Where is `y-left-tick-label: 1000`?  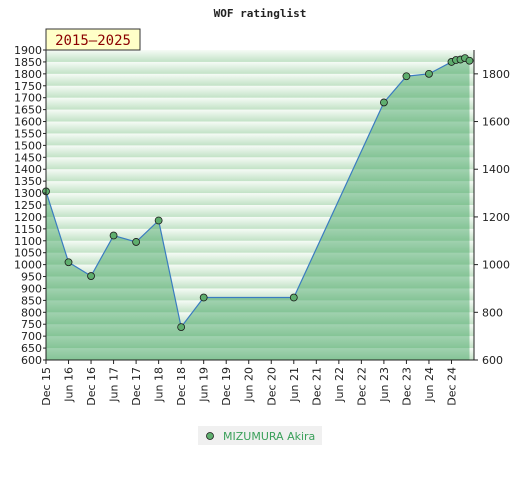
y-left-tick-label: 1000 is located at coordinates (28, 265).